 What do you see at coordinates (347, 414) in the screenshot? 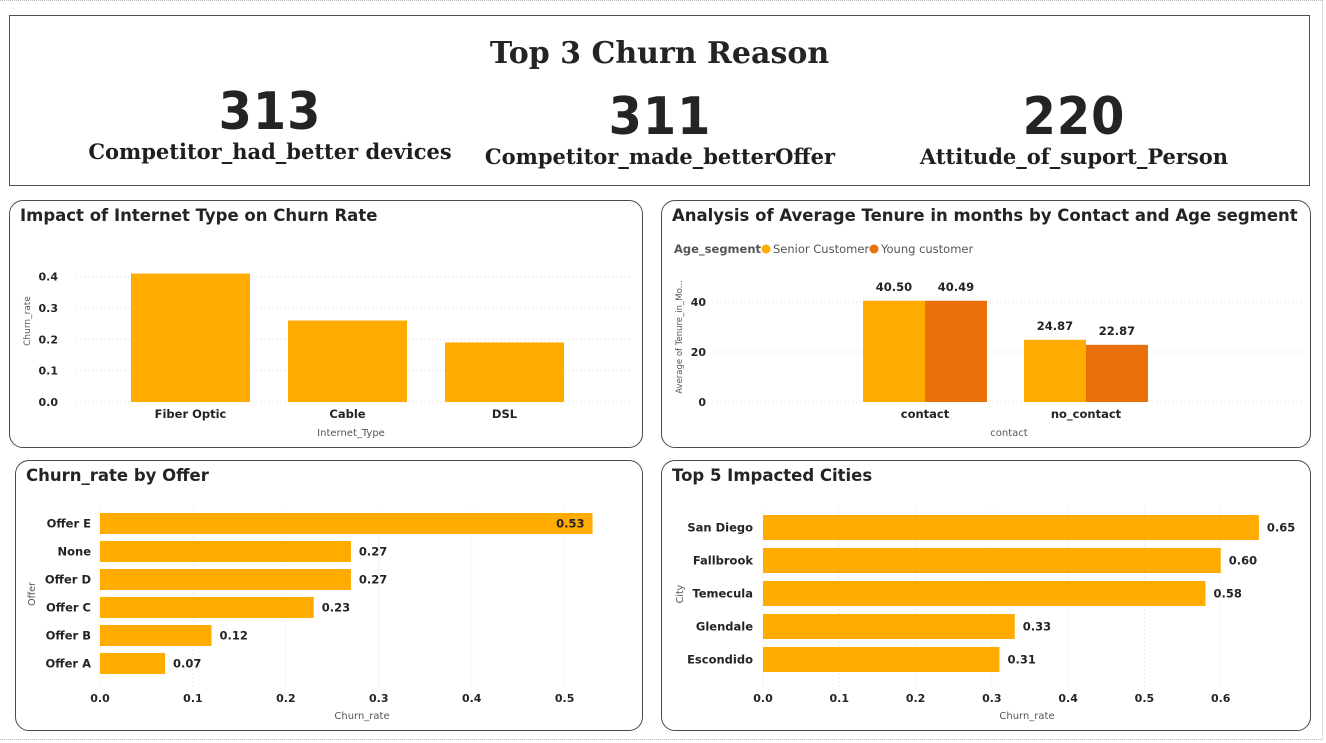
I see `x-tick-label: Cable` at bounding box center [347, 414].